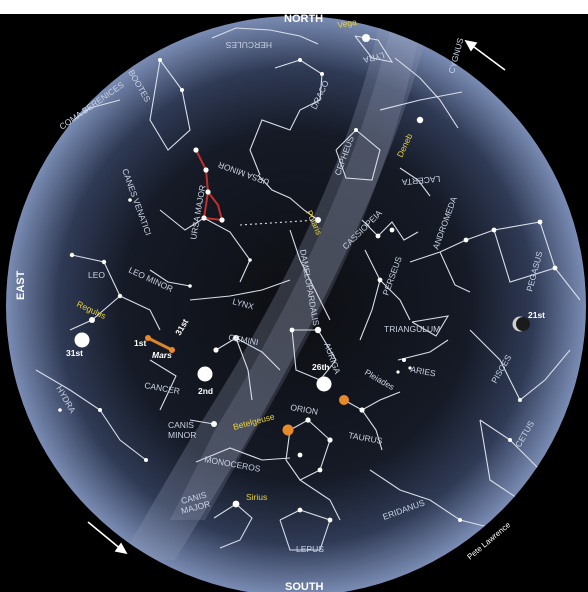  Describe the element at coordinates (96, 275) in the screenshot. I see `label-leo: LEO` at that location.